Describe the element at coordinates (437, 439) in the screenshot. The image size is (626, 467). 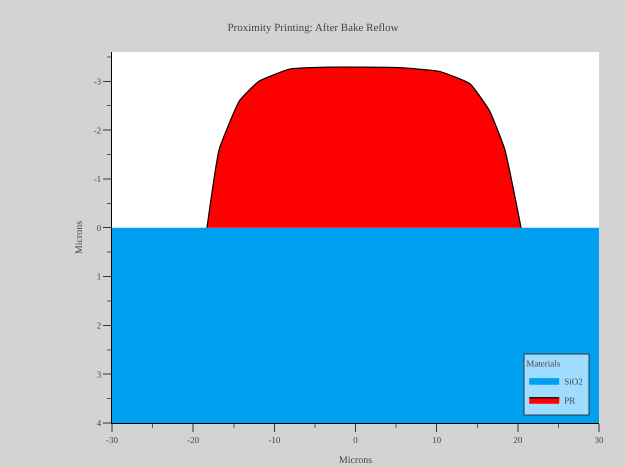
I see `x-tick-label: 10` at that location.